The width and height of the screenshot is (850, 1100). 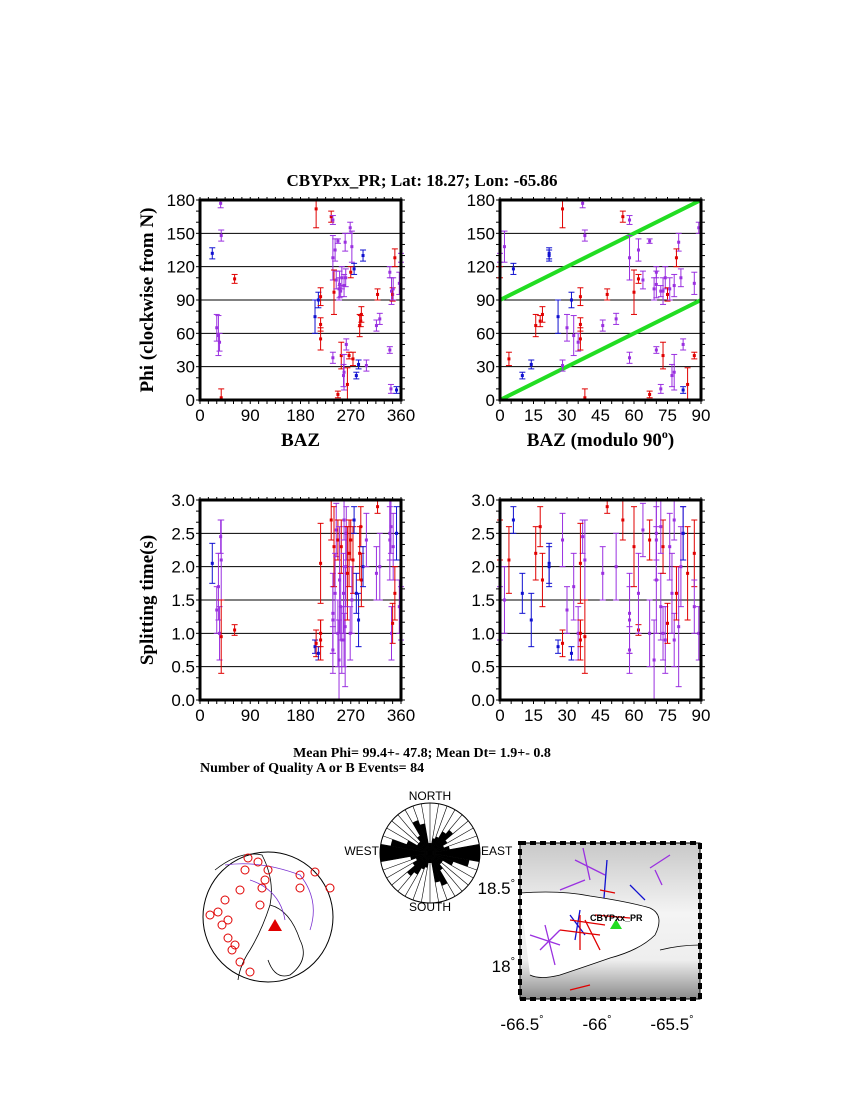 What do you see at coordinates (428, 851) in the screenshot?
I see `rose-diagram: NORTH SOUTH EAST WEST` at bounding box center [428, 851].